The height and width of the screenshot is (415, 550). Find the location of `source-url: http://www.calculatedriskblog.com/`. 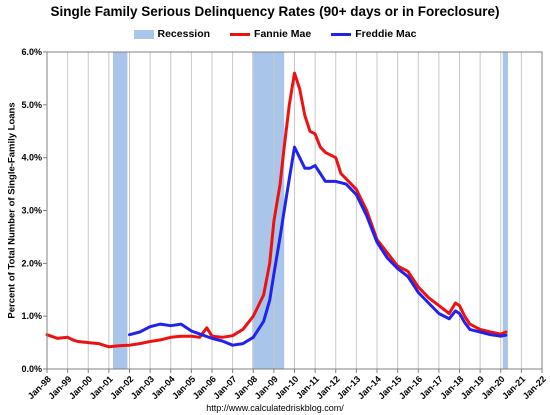

source-url: http://www.calculatedriskblog.com/ is located at coordinates (275, 408).